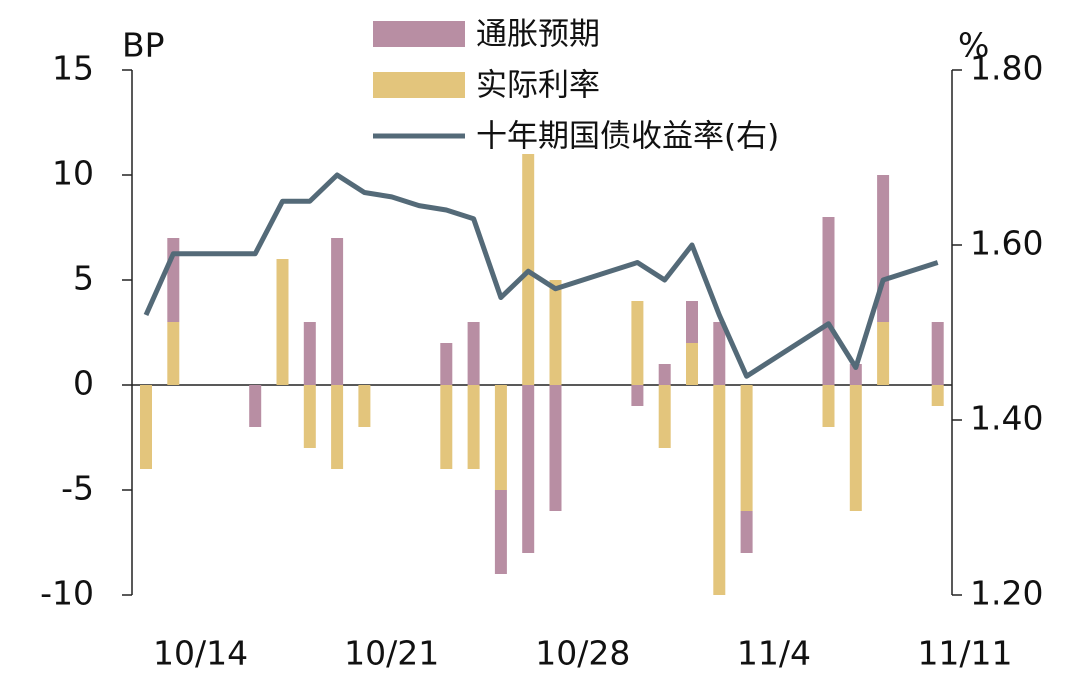  What do you see at coordinates (1006, 68) in the screenshot?
I see `y2-tick-label: 1.80` at bounding box center [1006, 68].